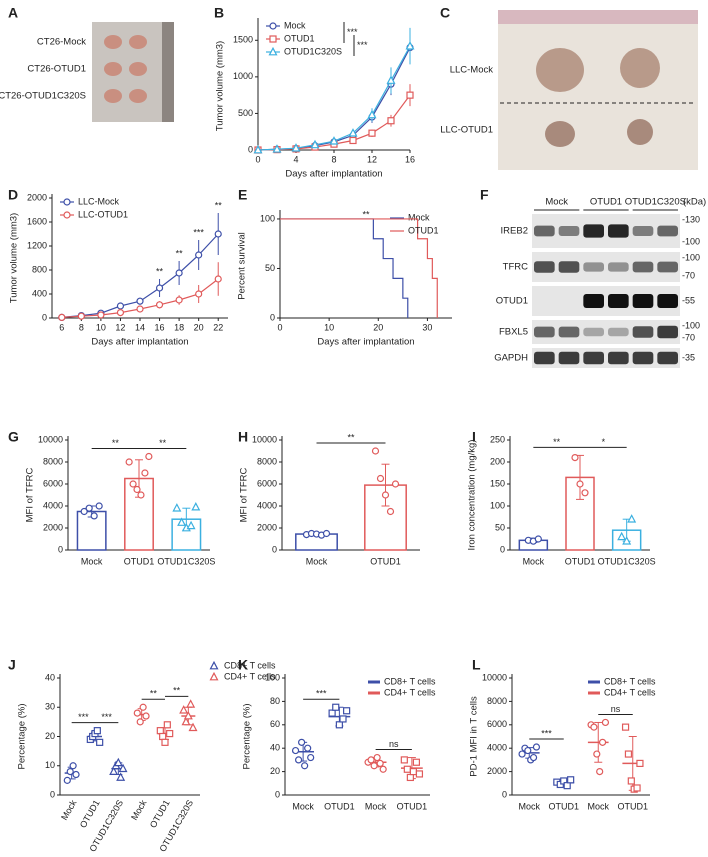 This screenshot has width=708, height=857. What do you see at coordinates (61, 327) in the screenshot?
I see `x-tick-label: 6` at bounding box center [61, 327].